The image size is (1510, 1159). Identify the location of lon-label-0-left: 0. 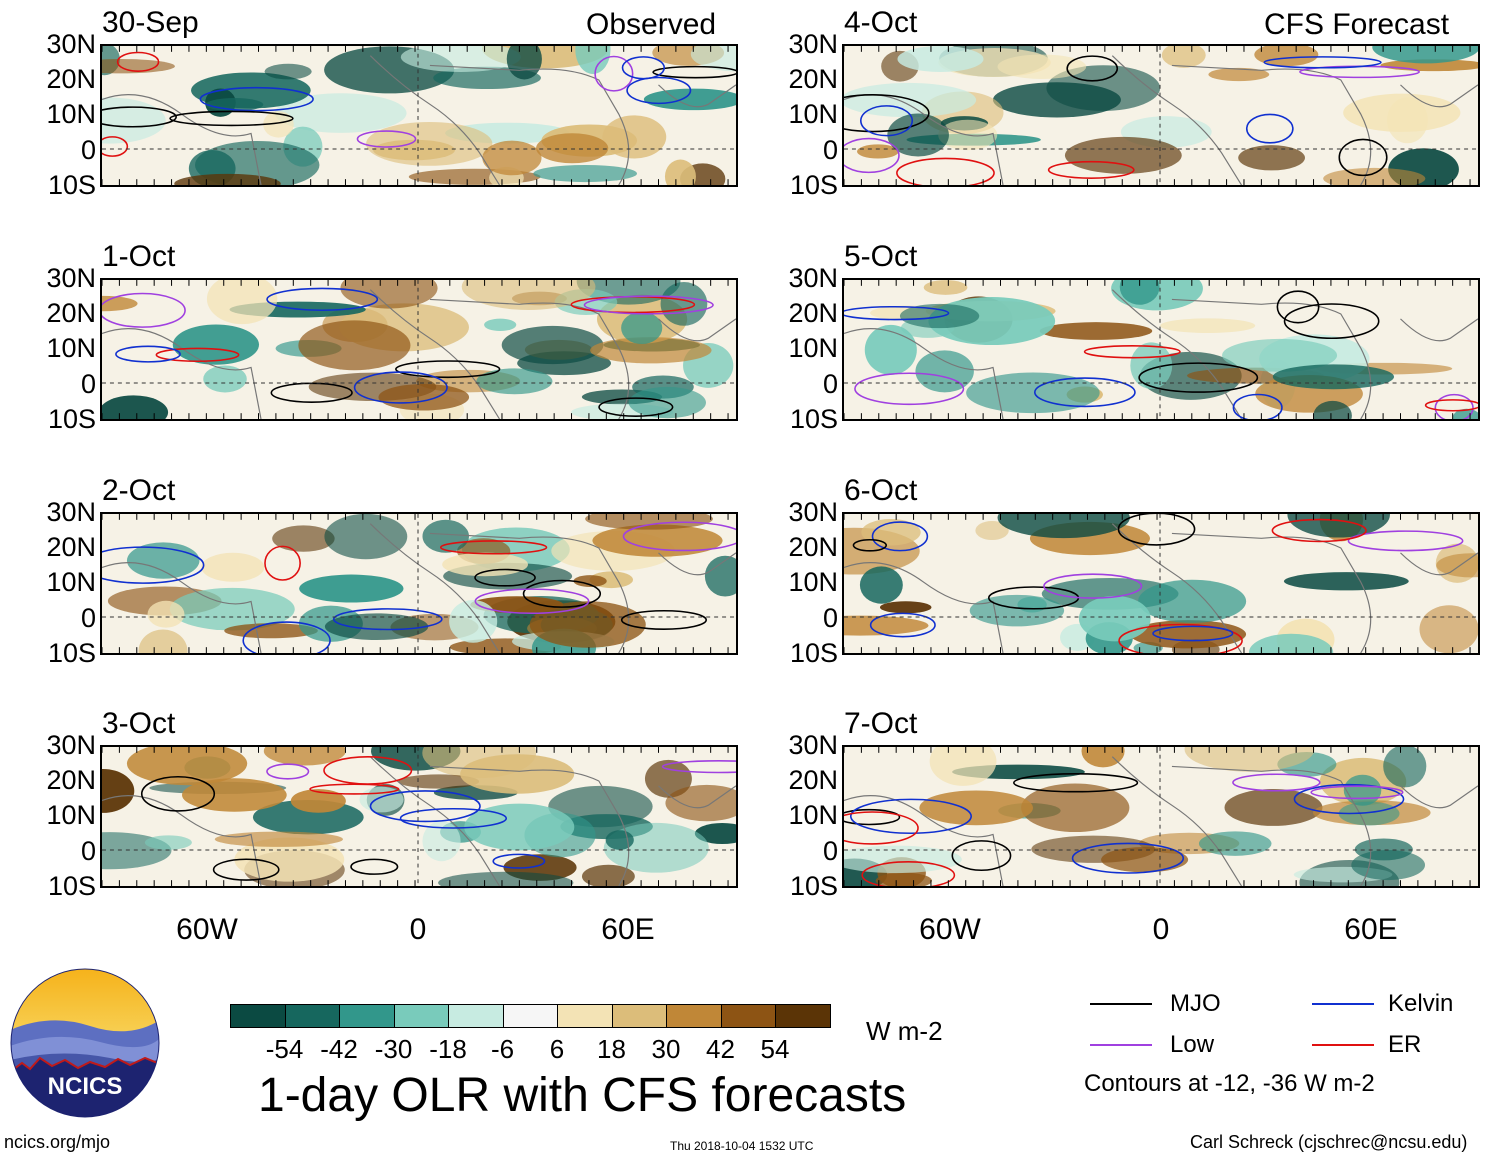
(418, 929).